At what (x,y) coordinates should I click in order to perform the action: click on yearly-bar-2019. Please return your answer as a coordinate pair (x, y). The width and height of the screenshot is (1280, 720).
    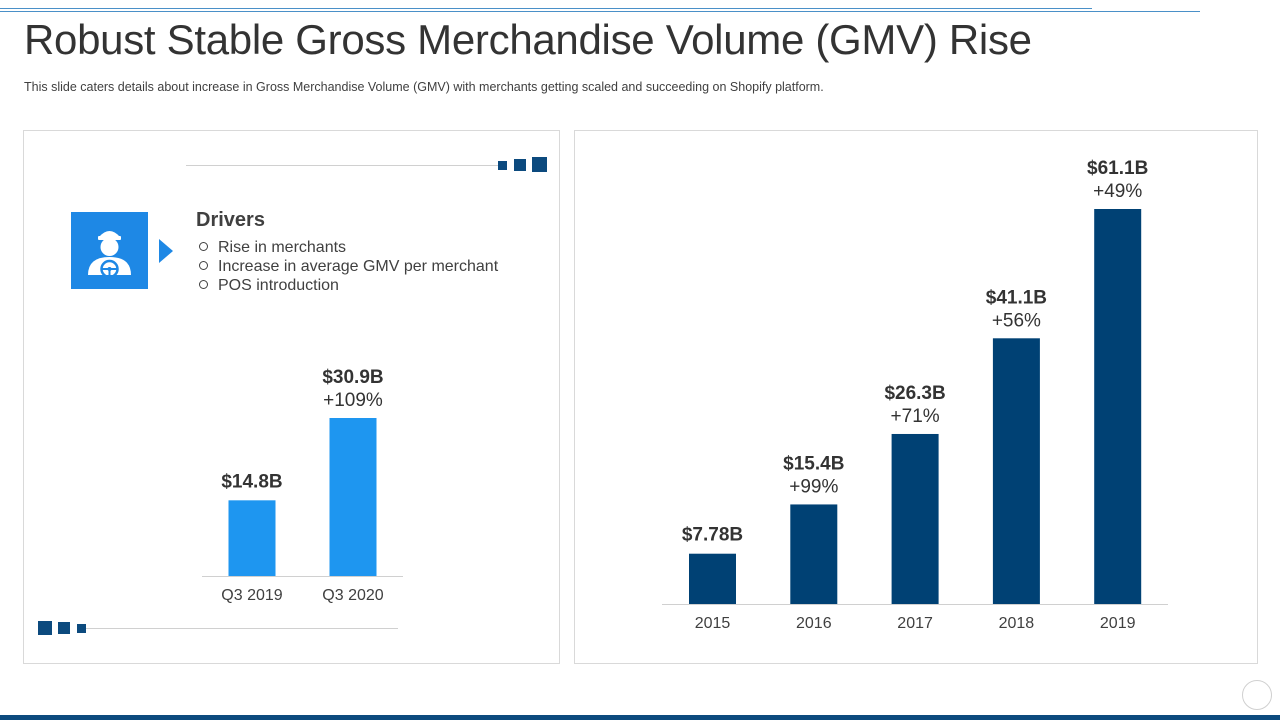
    Looking at the image, I should click on (1118, 406).